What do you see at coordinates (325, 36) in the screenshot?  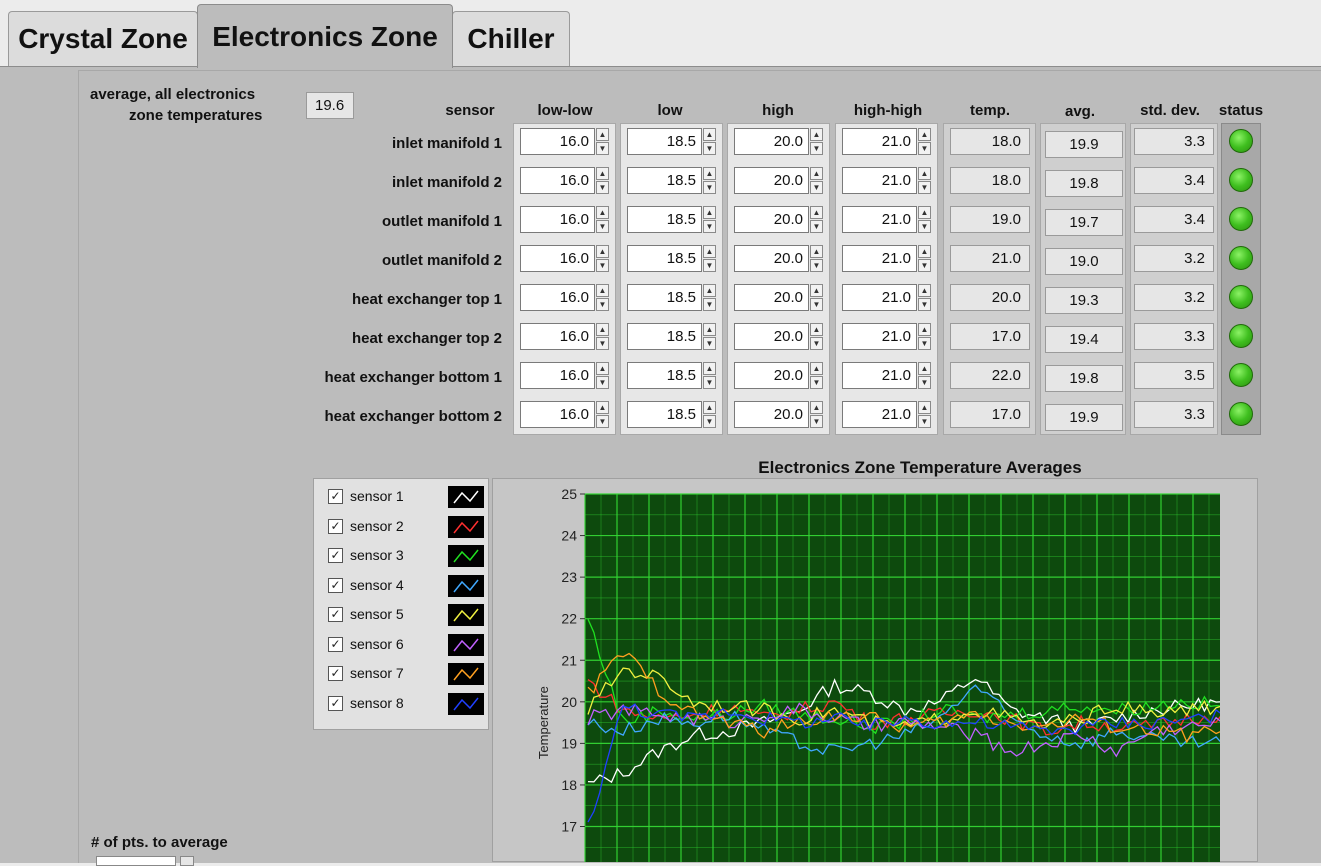 I see `tab-electronics-zone: Electronics Zone` at bounding box center [325, 36].